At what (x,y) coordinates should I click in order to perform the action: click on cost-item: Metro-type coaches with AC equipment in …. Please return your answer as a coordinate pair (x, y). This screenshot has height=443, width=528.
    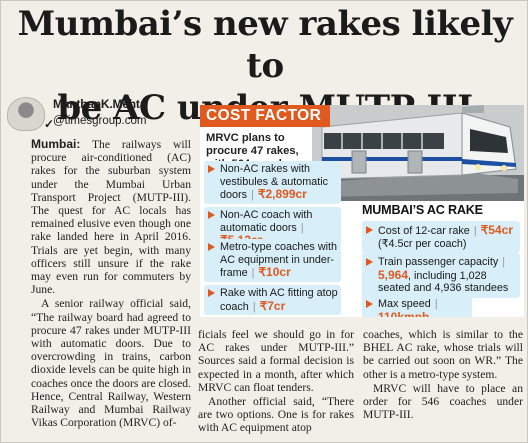
    Looking at the image, I should click on (272, 260).